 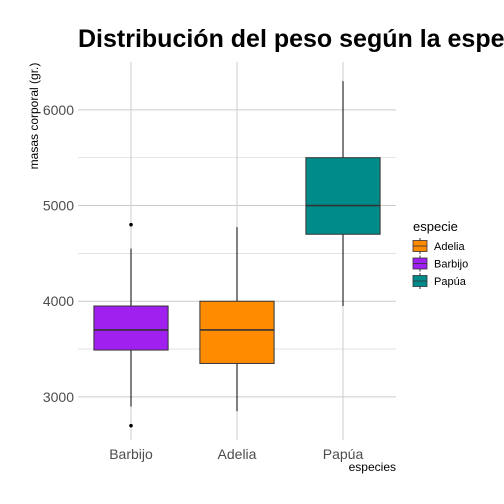 I want to click on legend-label: Papúa, so click(x=450, y=282).